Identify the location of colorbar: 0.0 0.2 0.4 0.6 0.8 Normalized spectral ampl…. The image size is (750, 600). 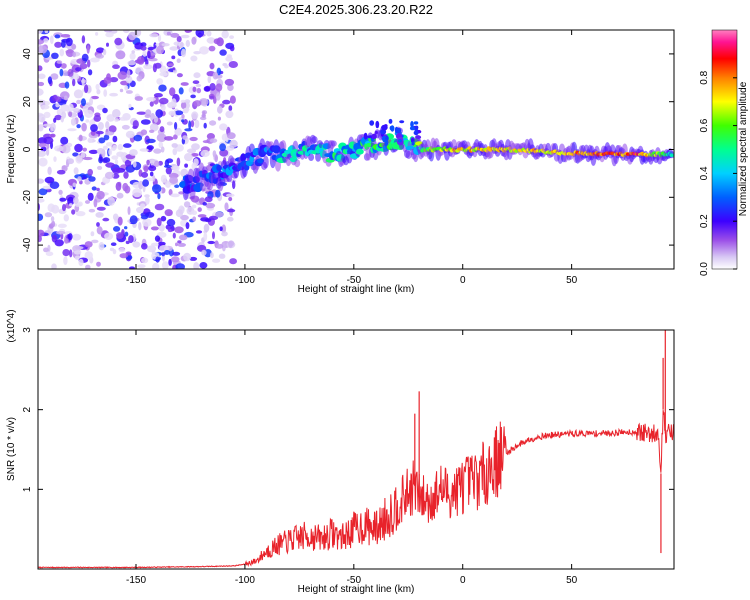
(724, 152).